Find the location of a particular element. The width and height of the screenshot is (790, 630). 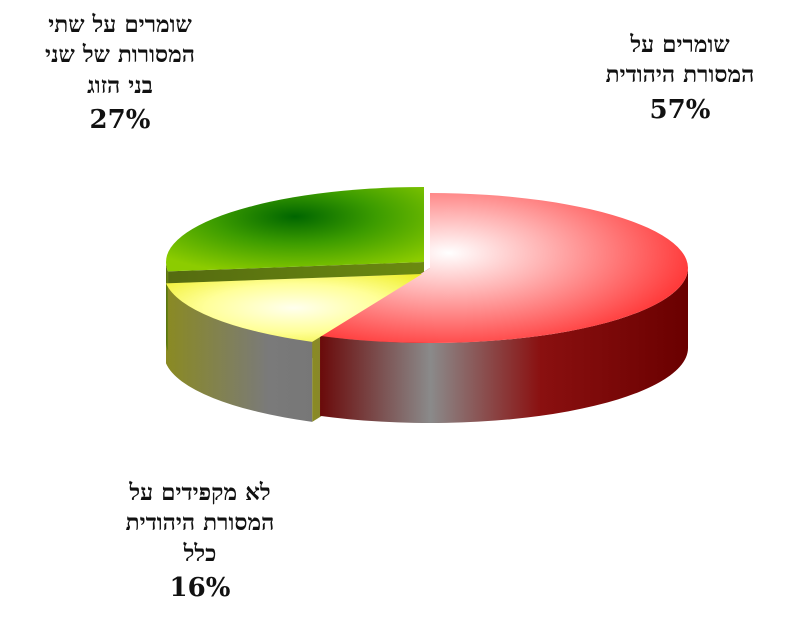

pie-slice-traditional is located at coordinates (504, 268).